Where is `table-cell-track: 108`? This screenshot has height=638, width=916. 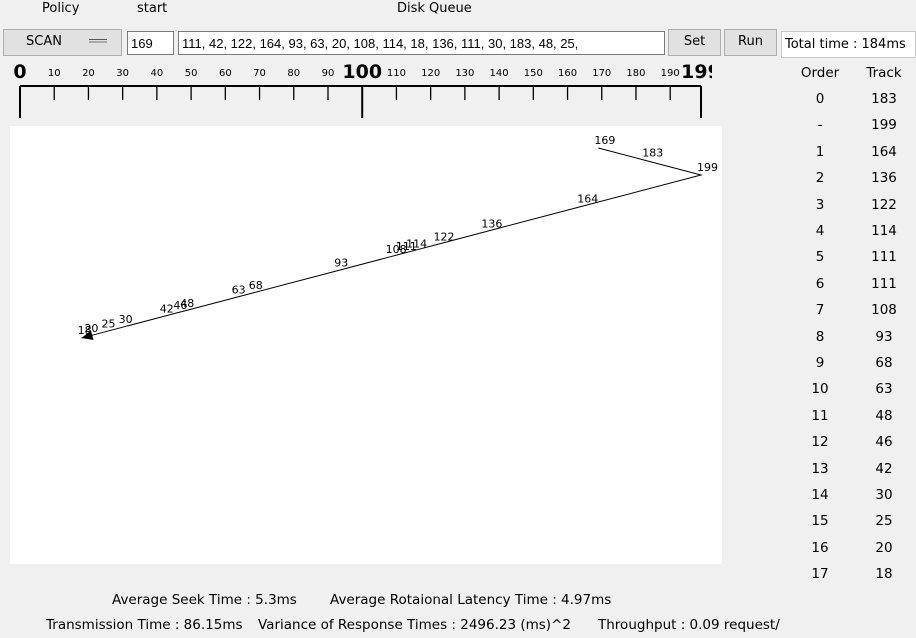 table-cell-track: 108 is located at coordinates (884, 310).